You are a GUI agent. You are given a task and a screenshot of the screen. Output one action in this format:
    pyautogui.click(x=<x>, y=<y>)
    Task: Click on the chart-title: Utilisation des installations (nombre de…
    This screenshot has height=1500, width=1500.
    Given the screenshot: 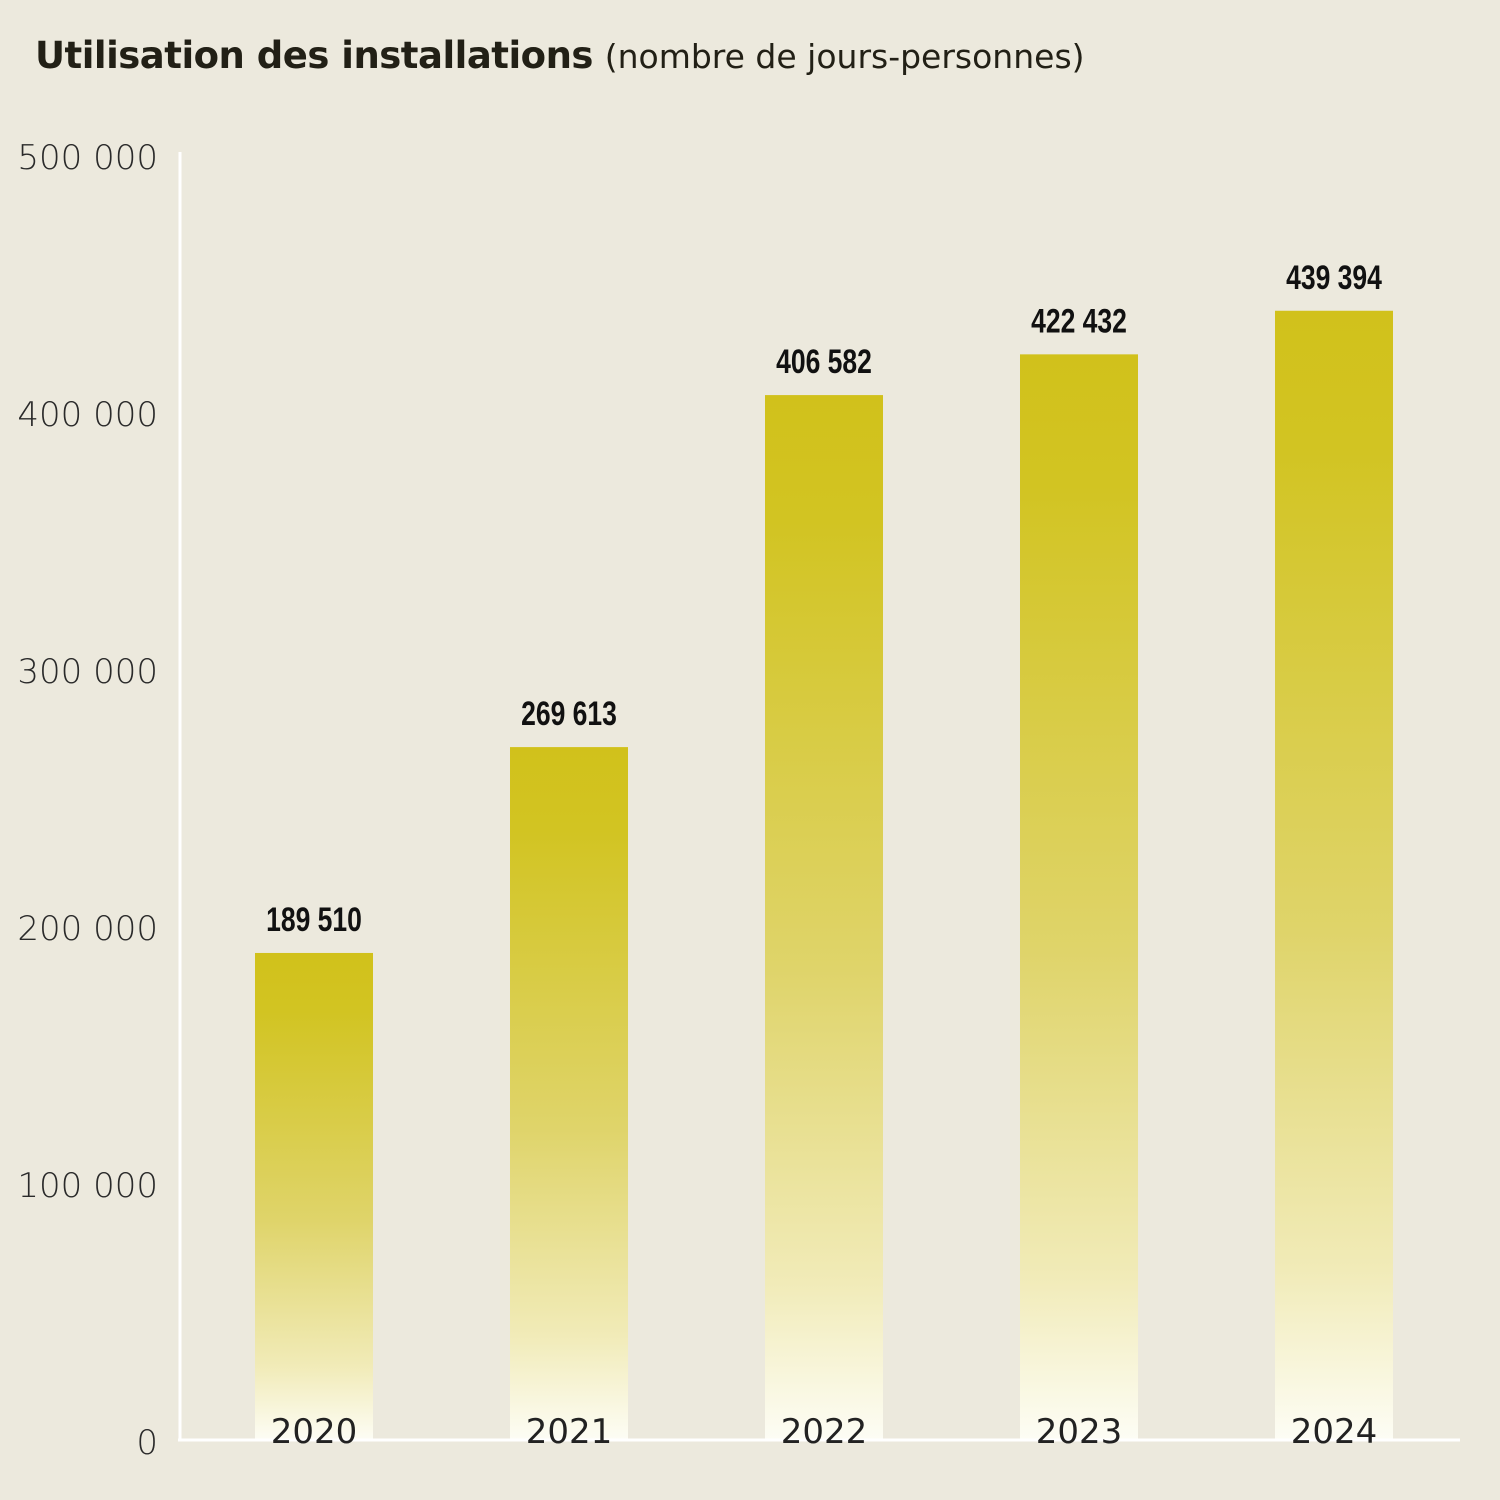 What is the action you would take?
    pyautogui.click(x=560, y=55)
    